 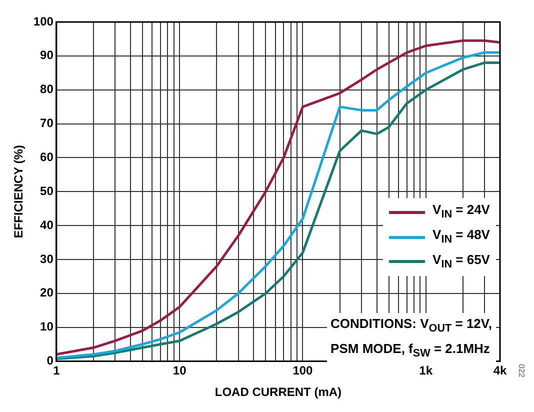 What do you see at coordinates (19, 191) in the screenshot?
I see `y-axis-title: EFFICIENCY (%)` at bounding box center [19, 191].